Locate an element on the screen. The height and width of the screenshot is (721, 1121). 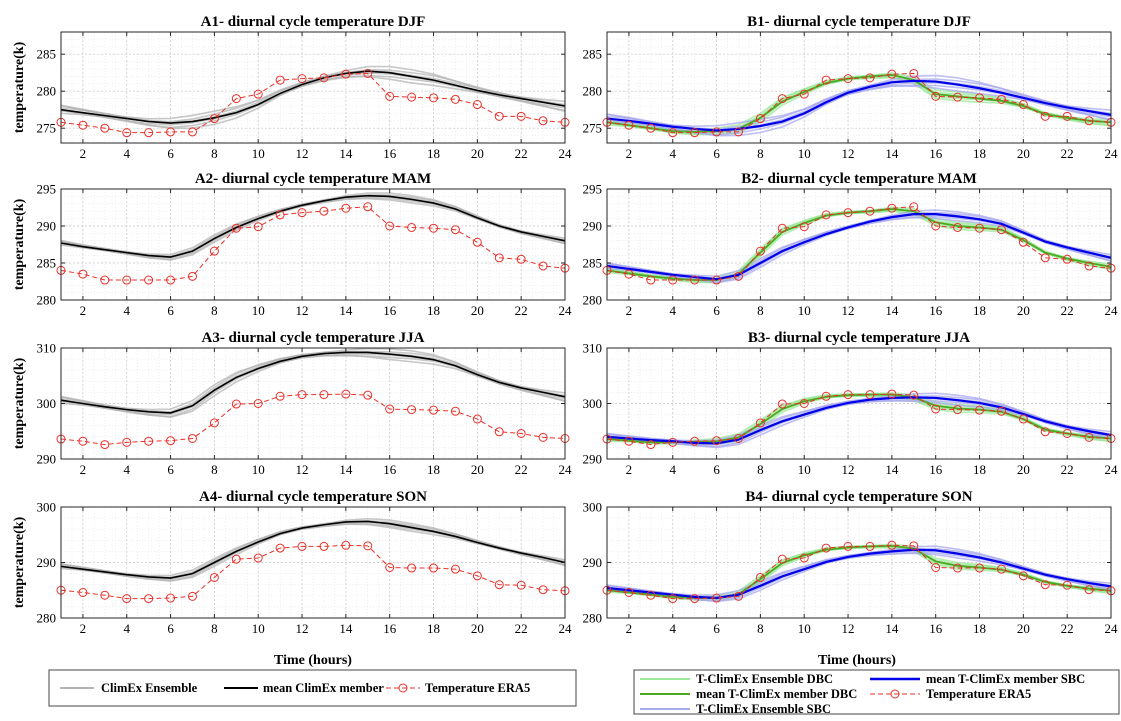
series-mean-a1 is located at coordinates (313, 97).